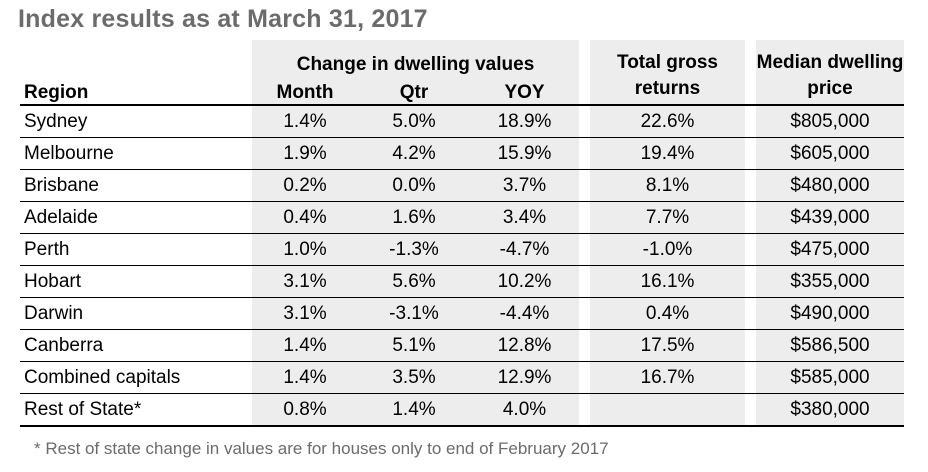 Image resolution: width=928 pixels, height=472 pixels. I want to click on qtr-cell: 1.6%, so click(414, 217).